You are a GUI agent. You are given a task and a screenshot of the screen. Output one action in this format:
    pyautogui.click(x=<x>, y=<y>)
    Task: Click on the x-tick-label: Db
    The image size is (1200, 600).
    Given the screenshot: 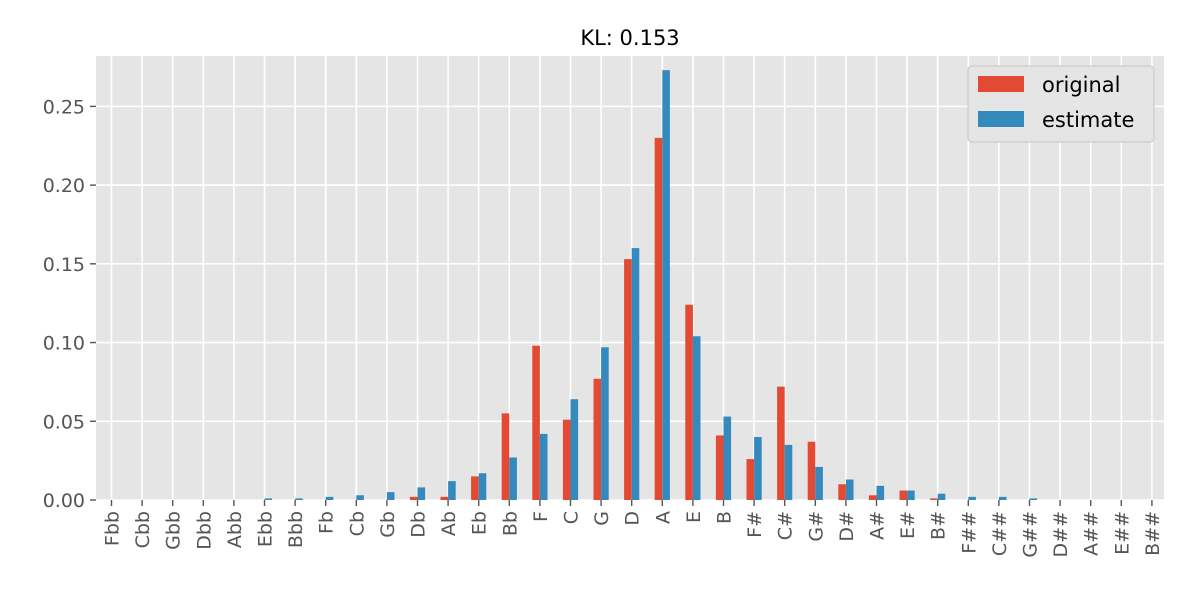 What is the action you would take?
    pyautogui.click(x=419, y=524)
    